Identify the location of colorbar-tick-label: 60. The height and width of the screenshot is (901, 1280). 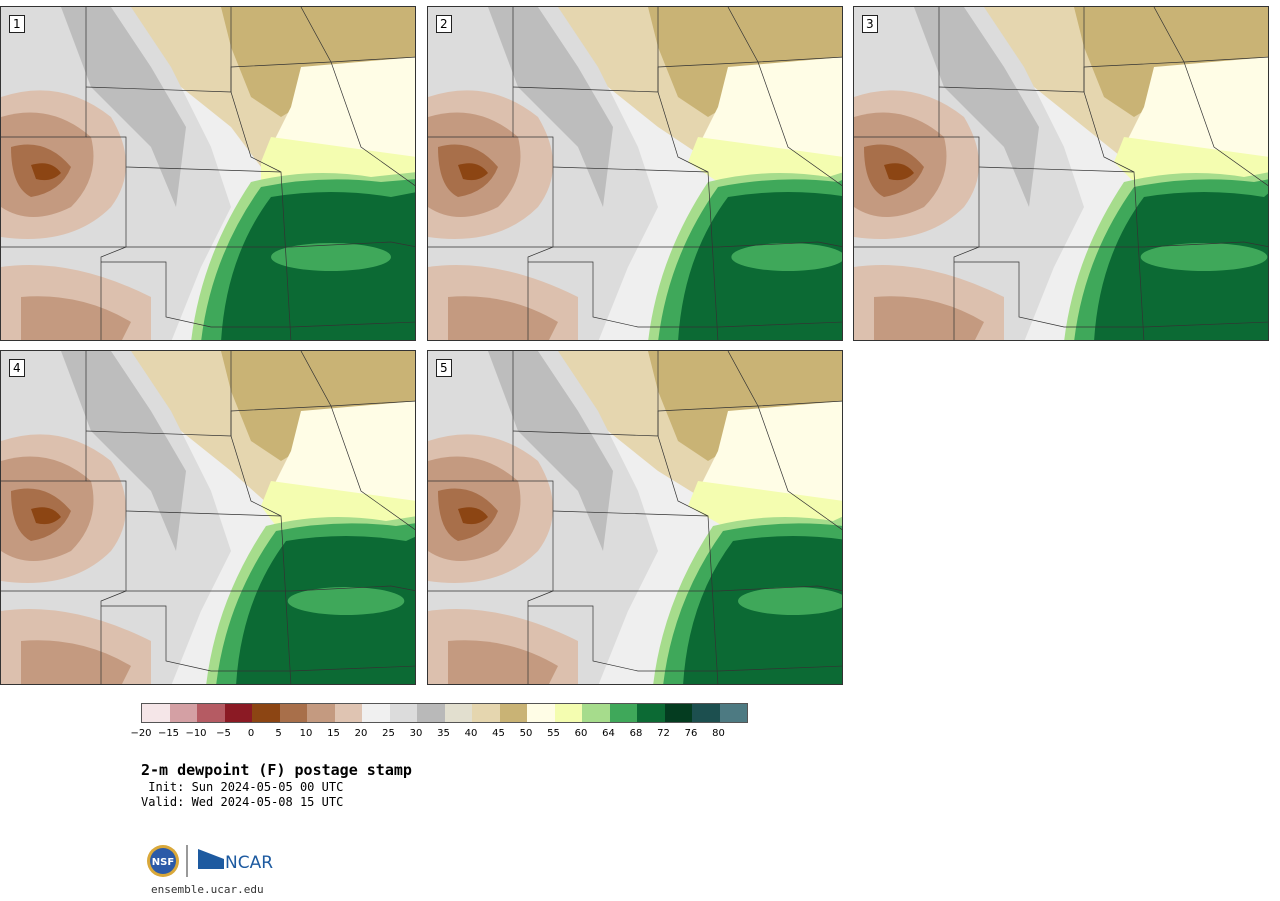
(581, 733).